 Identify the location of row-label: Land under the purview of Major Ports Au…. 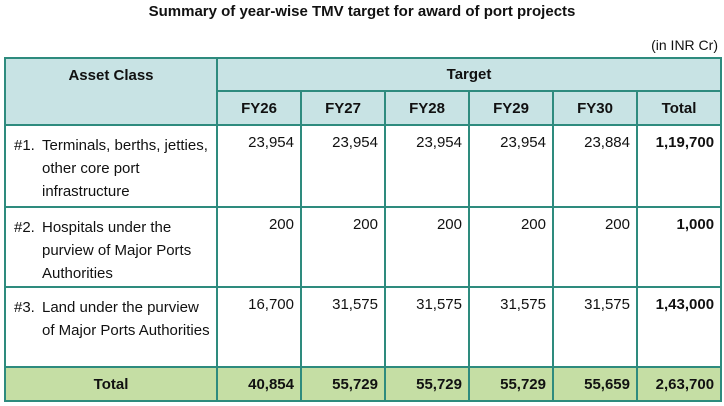
(126, 319).